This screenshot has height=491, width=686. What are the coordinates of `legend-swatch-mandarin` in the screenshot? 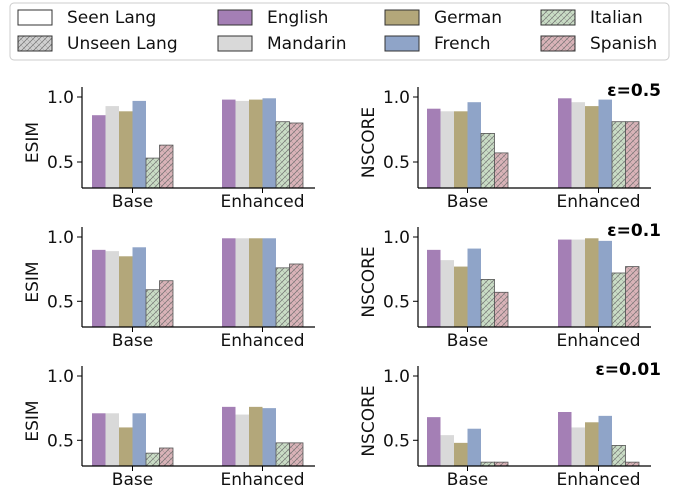 It's located at (235, 43).